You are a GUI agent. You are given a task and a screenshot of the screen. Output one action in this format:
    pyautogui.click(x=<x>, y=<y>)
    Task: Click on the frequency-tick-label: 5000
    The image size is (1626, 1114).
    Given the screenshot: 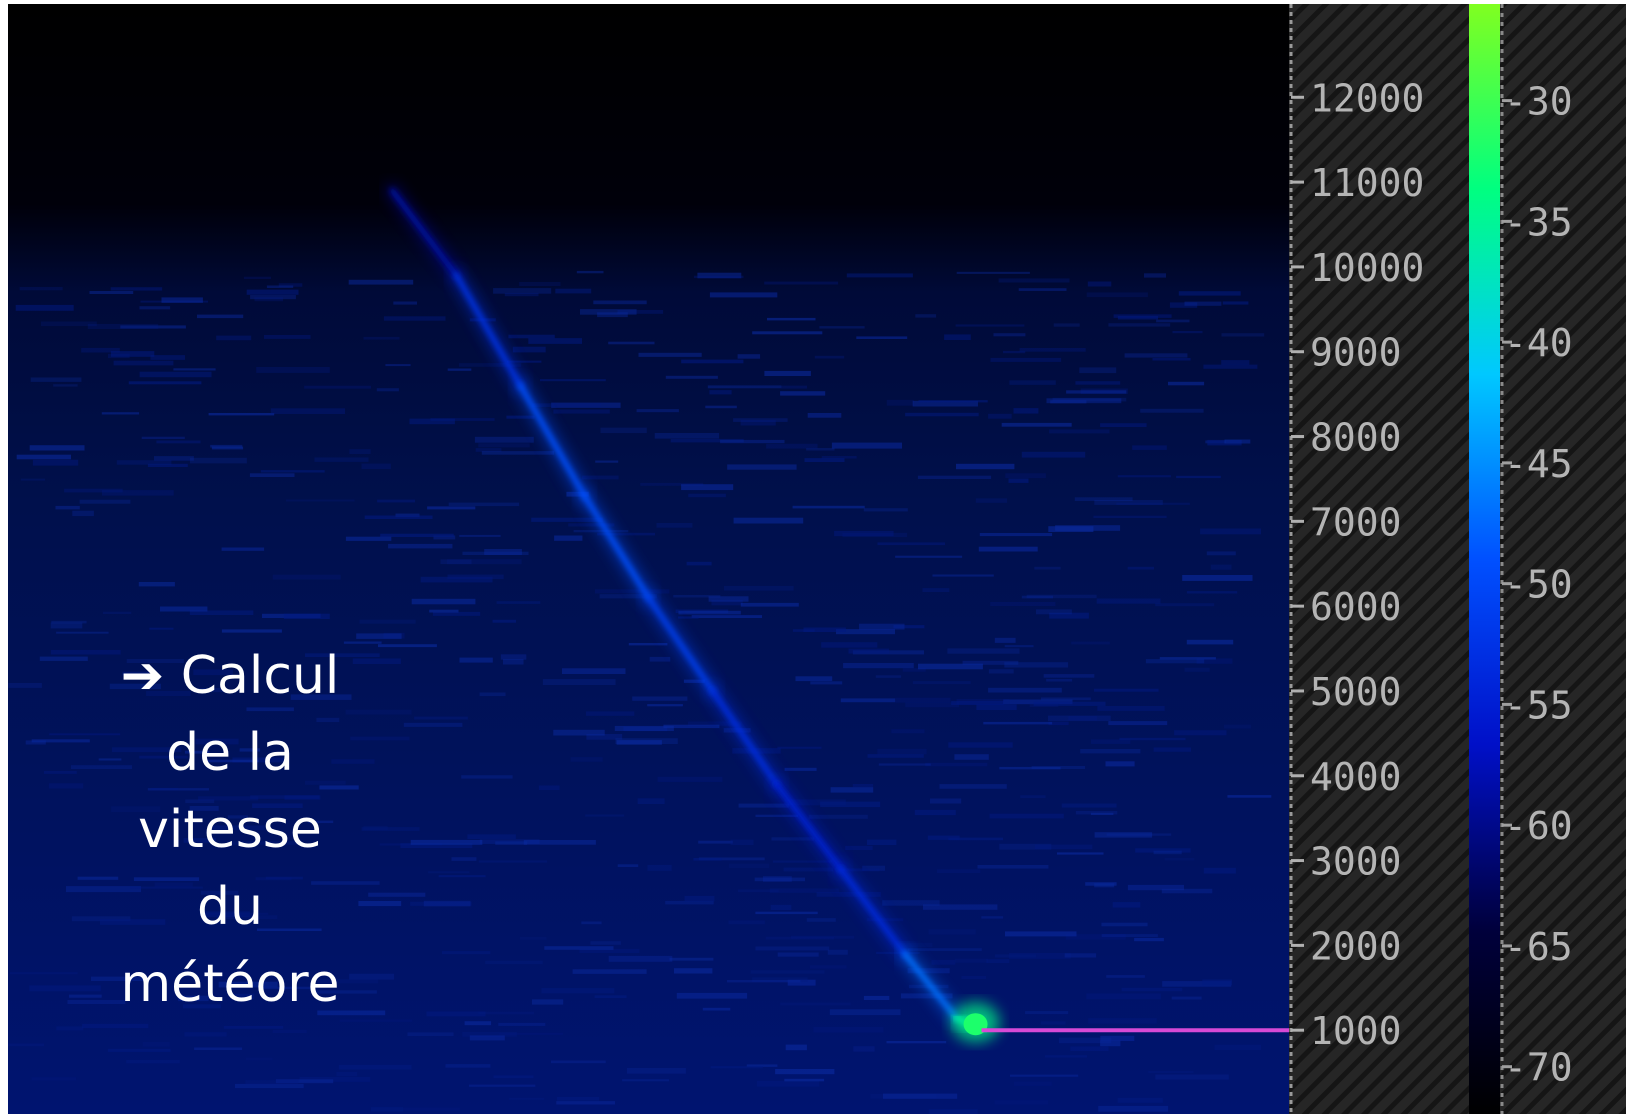 What is the action you would take?
    pyautogui.click(x=1356, y=692)
    